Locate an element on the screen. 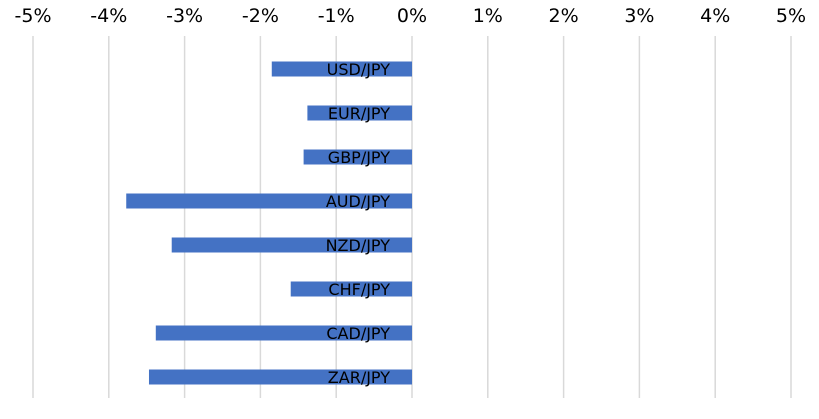 The height and width of the screenshot is (419, 819). bar-gbp-jpy is located at coordinates (357, 157).